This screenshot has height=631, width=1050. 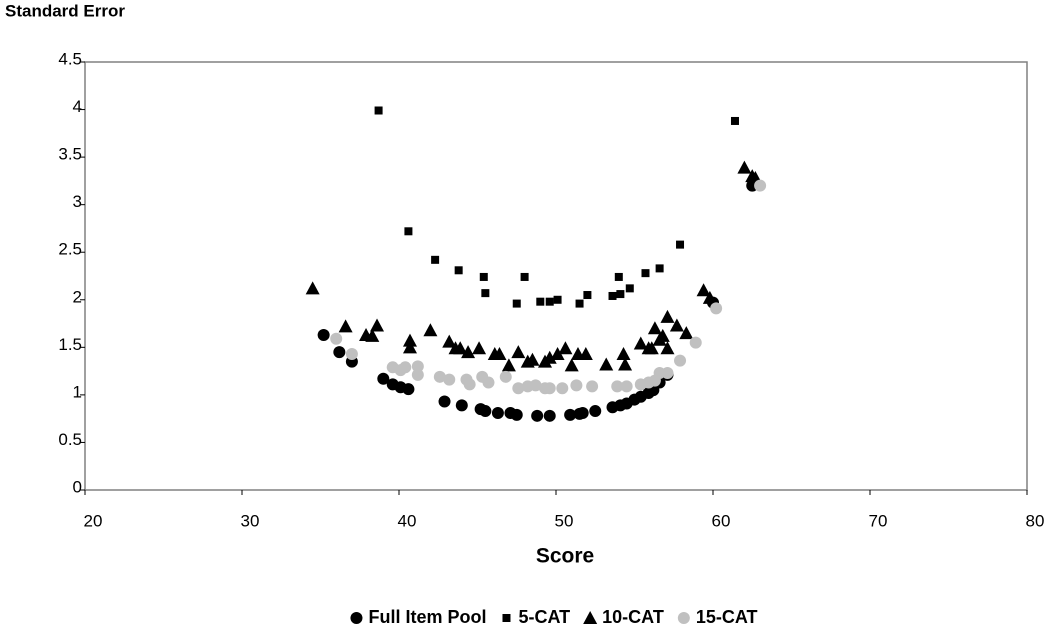 I want to click on x-tick-label: 30, so click(x=250, y=520).